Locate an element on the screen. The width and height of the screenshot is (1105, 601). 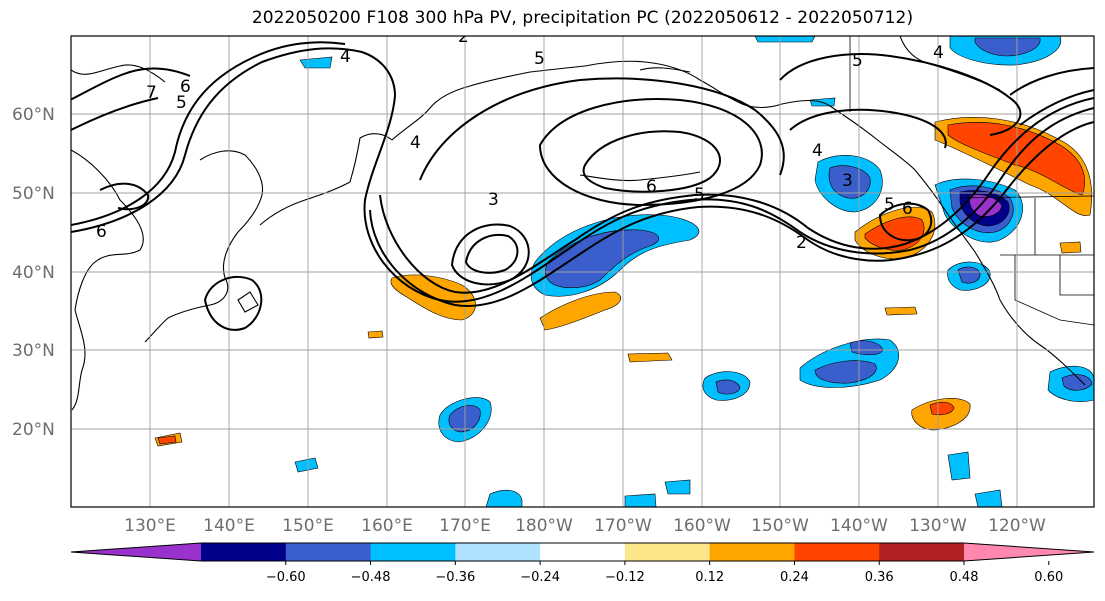
lon-label: 140°W is located at coordinates (859, 526).